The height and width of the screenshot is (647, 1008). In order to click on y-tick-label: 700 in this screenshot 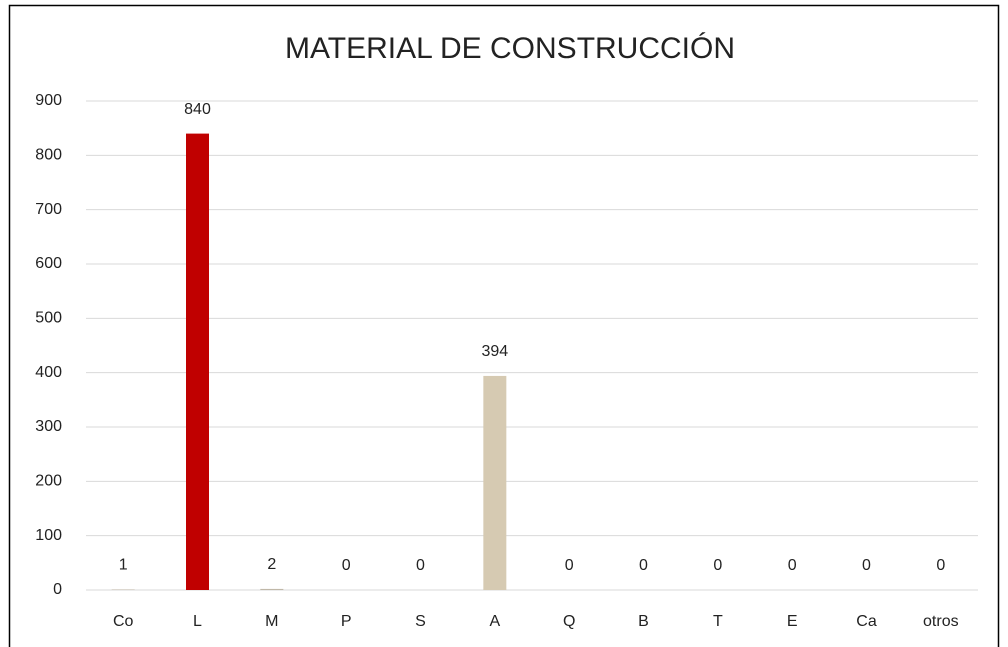, I will do `click(48, 209)`.